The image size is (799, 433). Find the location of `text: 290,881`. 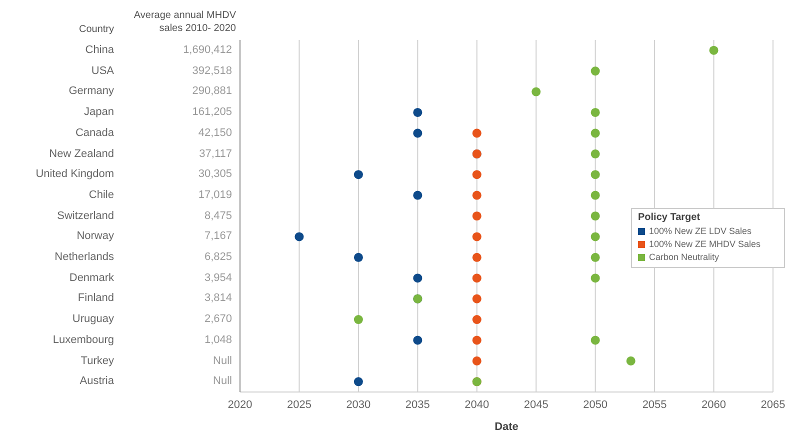

text: 290,881 is located at coordinates (212, 91).